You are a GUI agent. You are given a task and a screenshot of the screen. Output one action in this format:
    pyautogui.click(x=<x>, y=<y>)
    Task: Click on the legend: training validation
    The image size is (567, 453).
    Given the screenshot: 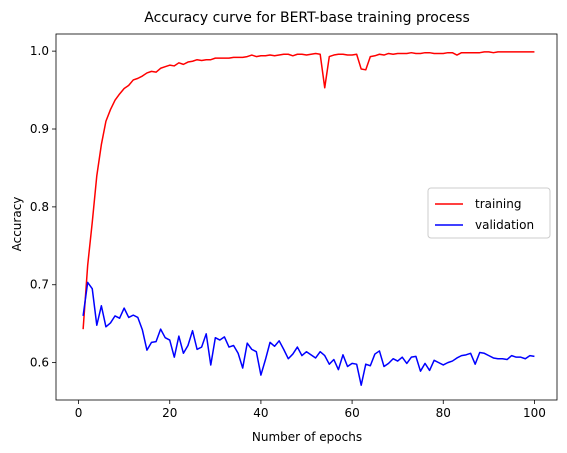 What is the action you would take?
    pyautogui.click(x=489, y=213)
    